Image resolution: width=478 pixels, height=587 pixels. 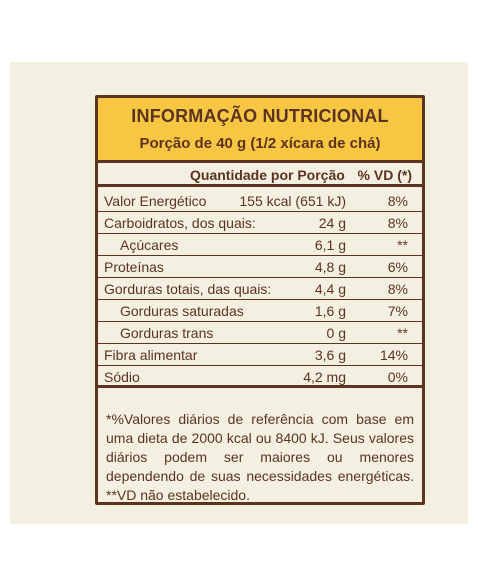 I want to click on nutrient-row: Gorduras trans 0 g **, so click(x=260, y=333).